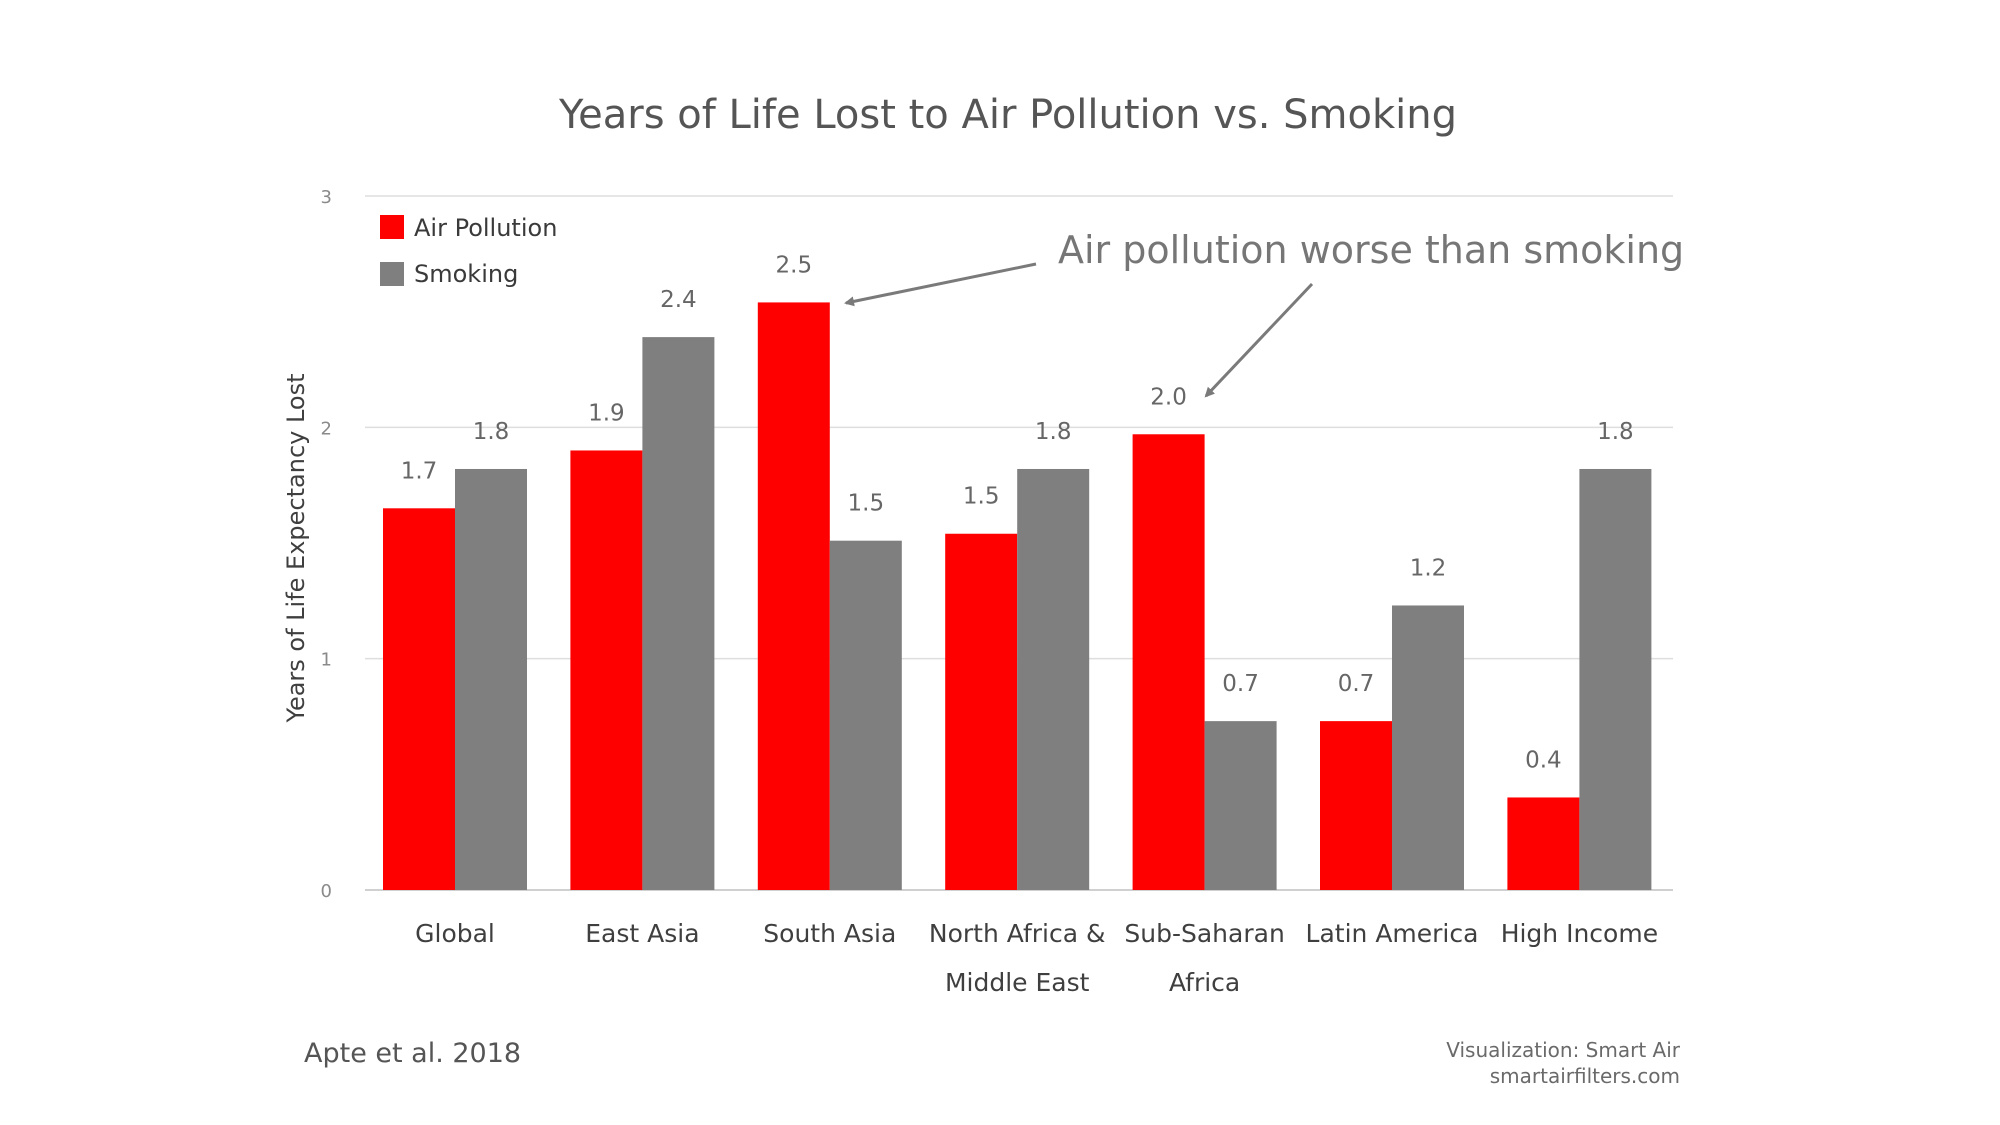 The width and height of the screenshot is (2000, 1125). What do you see at coordinates (1585, 1076) in the screenshot?
I see `credit-line-2: smartairfilters.com` at bounding box center [1585, 1076].